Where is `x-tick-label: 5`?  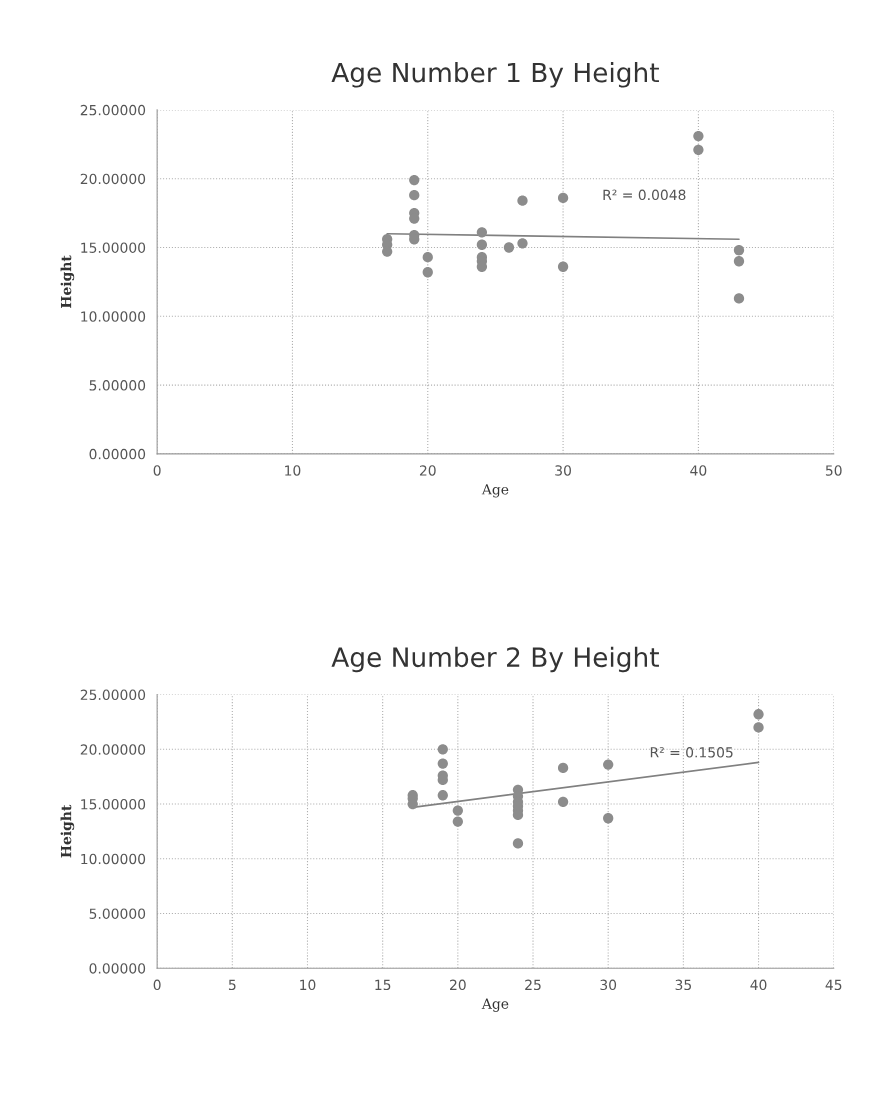
x-tick-label: 5 is located at coordinates (232, 985).